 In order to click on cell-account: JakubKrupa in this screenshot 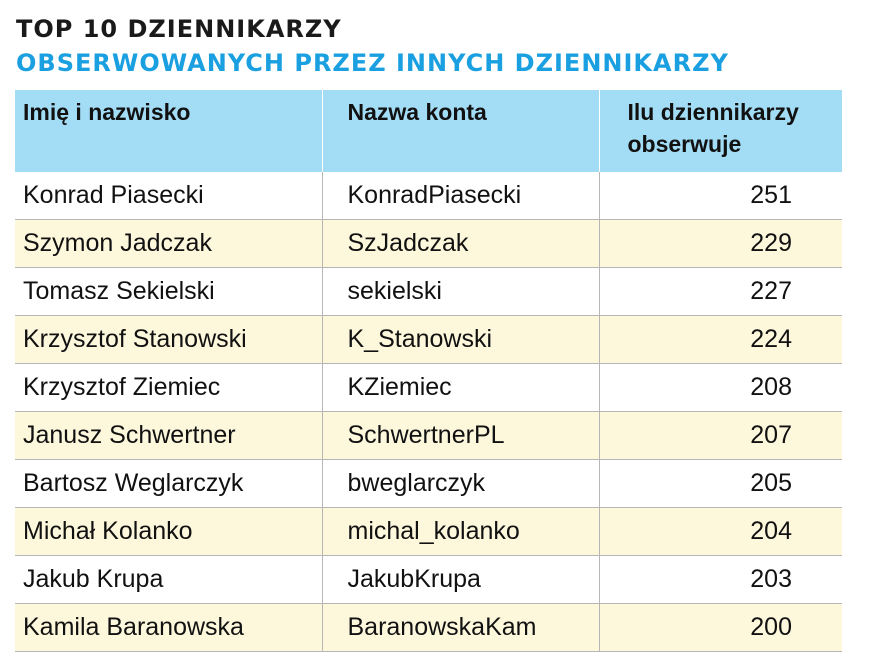, I will do `click(460, 579)`.